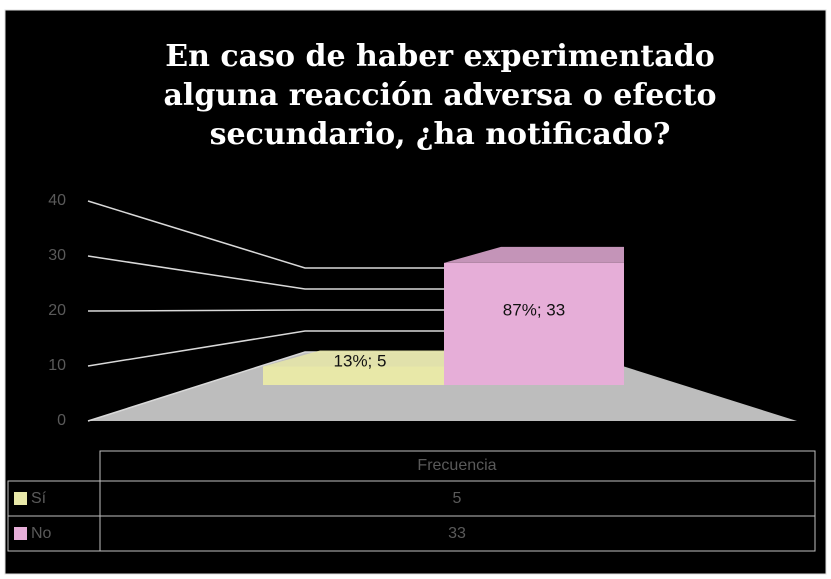 This screenshot has height=579, width=831. I want to click on data-label: 87%; 33, so click(534, 309).